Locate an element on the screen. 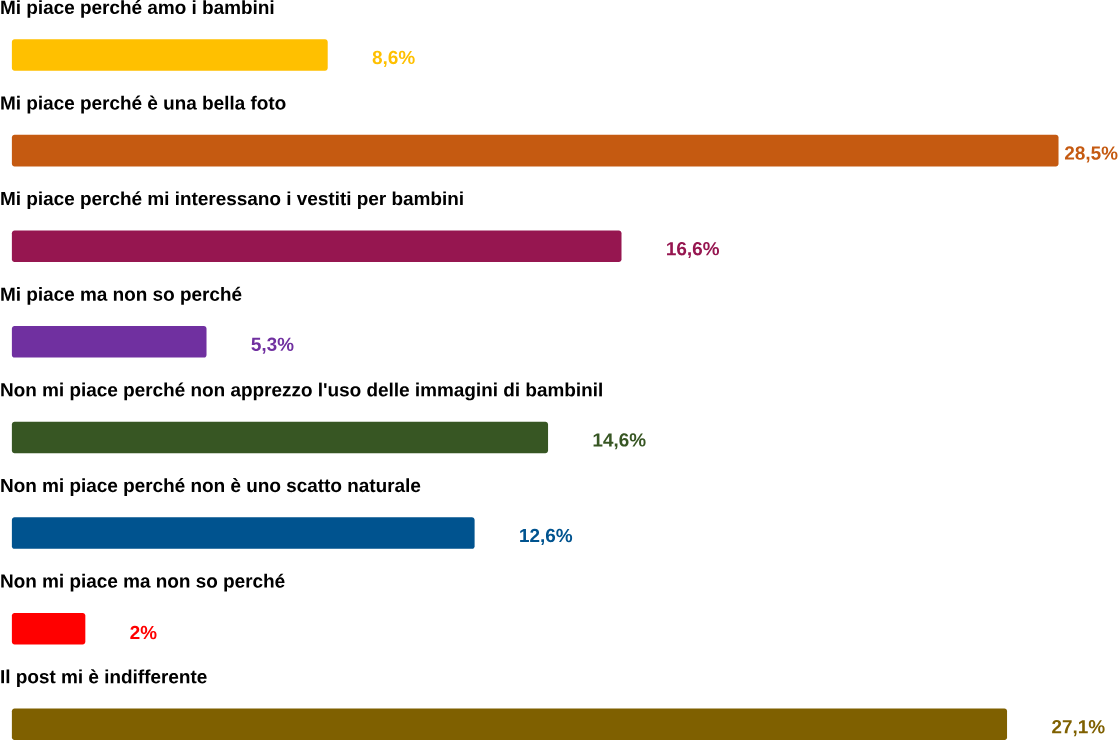 The image size is (1118, 740). y-tick-label: Mi piace perché è una bella foto is located at coordinates (143, 104).